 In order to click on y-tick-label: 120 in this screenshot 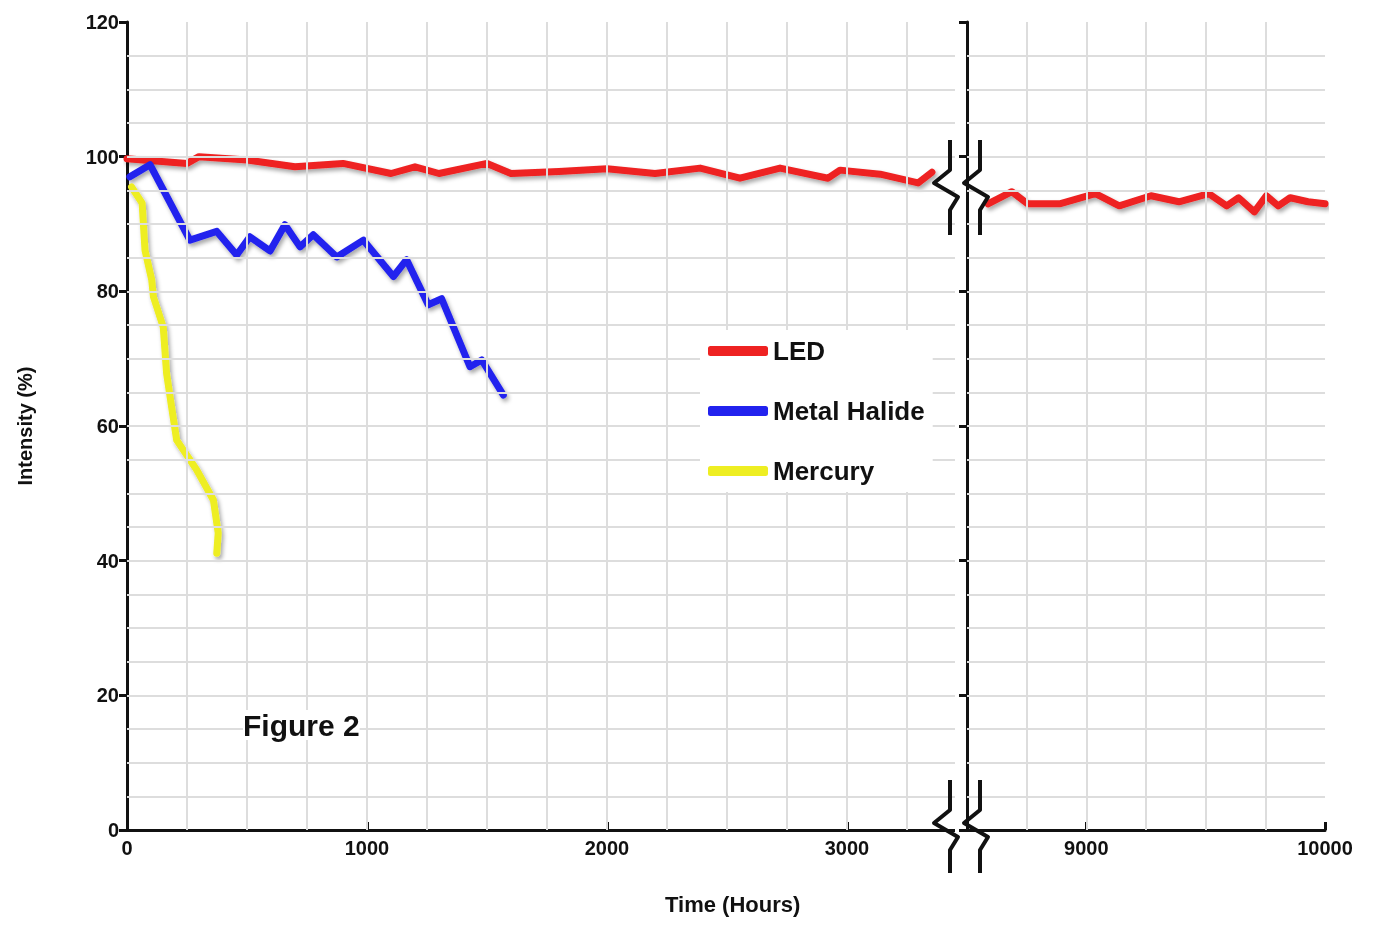, I will do `click(102, 22)`.